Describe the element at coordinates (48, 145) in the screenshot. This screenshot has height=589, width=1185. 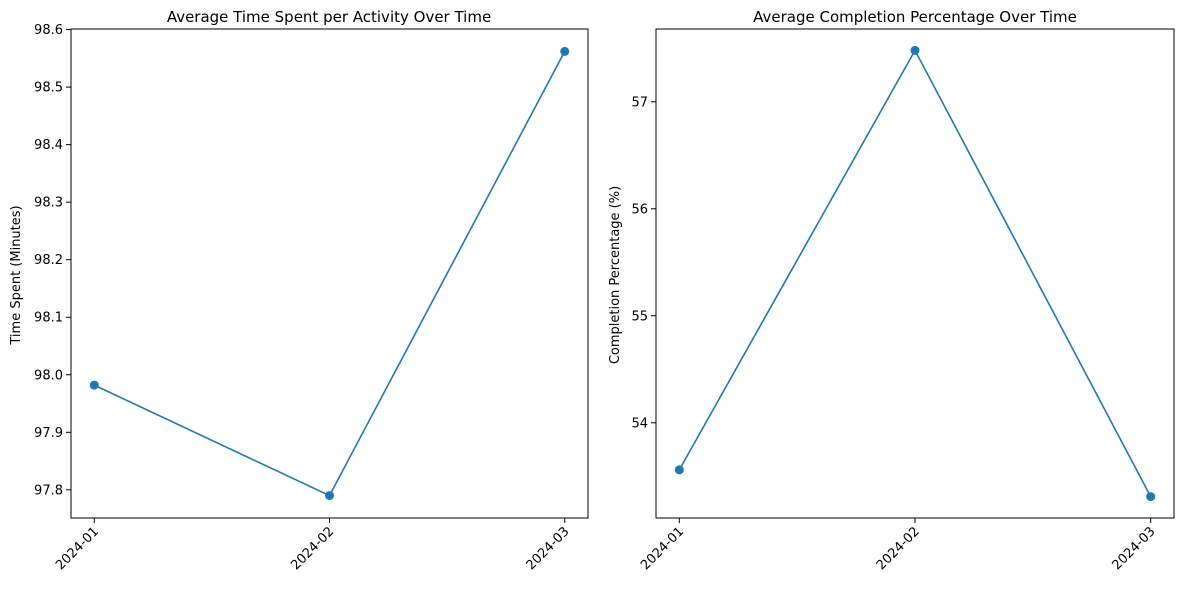
I see `y-tick-label: 98.4` at that location.